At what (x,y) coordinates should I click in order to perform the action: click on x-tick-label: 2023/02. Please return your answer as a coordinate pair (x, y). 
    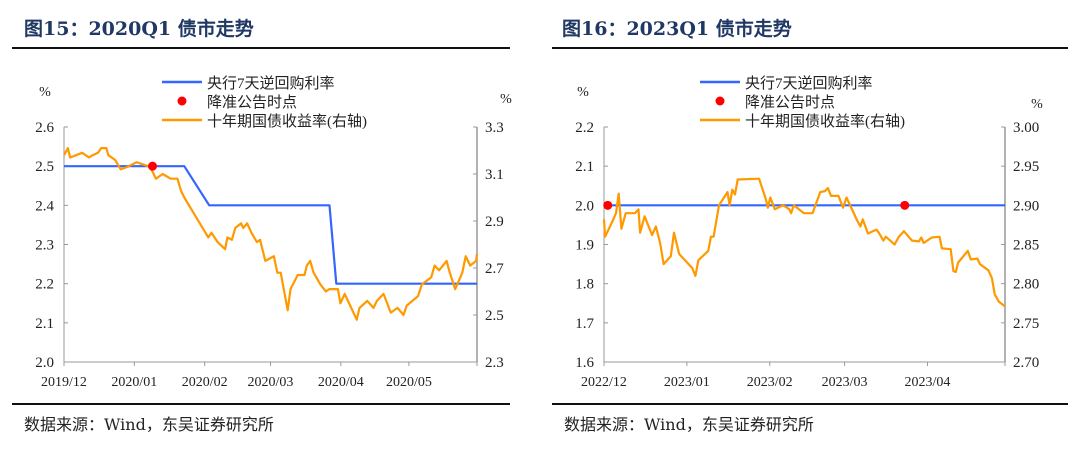
    Looking at the image, I should click on (770, 382).